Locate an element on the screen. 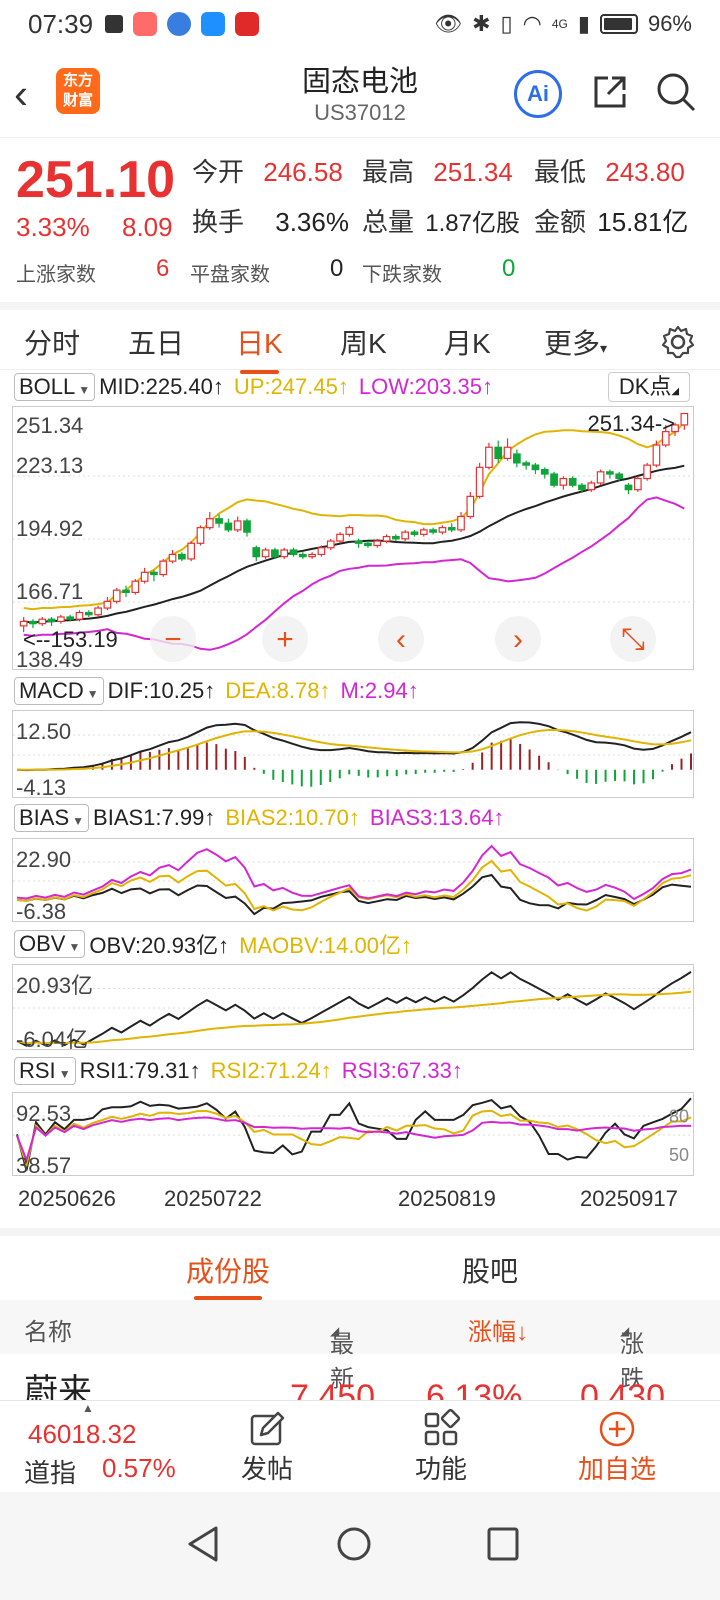  dif-line is located at coordinates (354, 746).